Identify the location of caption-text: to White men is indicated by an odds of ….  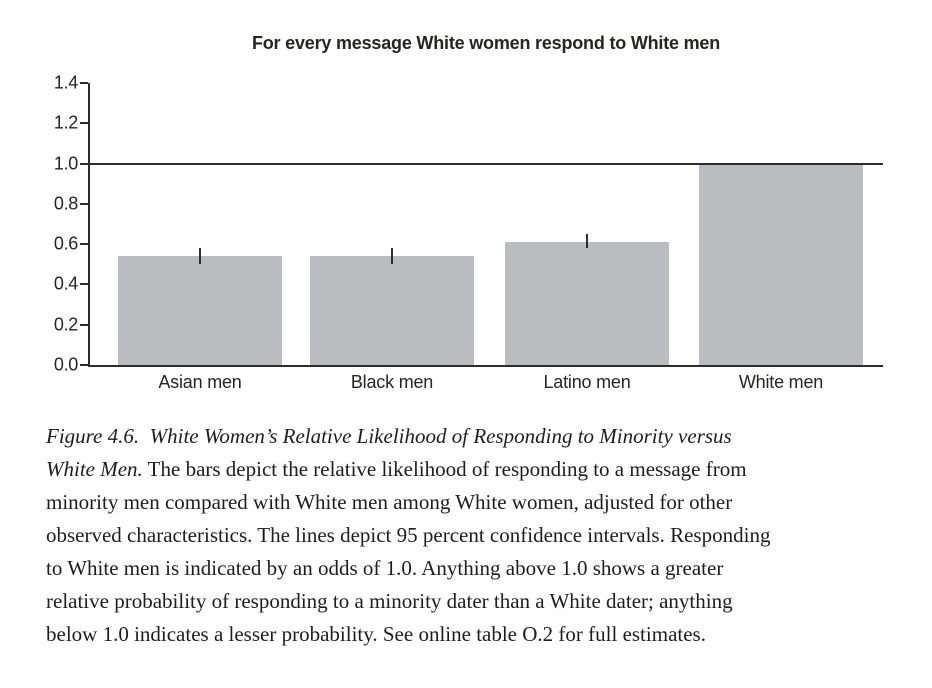
(385, 568).